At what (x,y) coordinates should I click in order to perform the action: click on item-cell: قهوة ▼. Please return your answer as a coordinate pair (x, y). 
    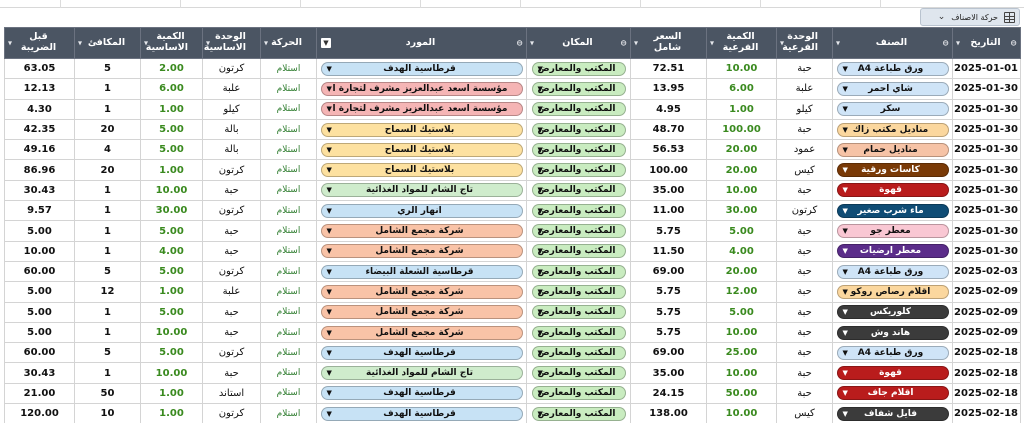
    Looking at the image, I should click on (892, 373).